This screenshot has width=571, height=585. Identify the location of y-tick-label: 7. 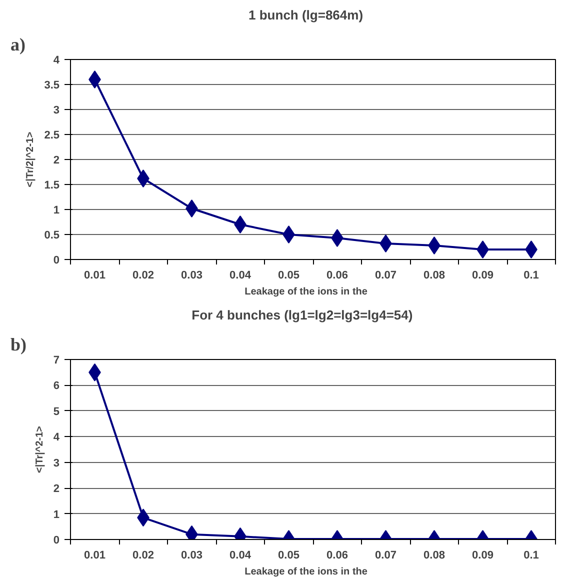
(56, 360).